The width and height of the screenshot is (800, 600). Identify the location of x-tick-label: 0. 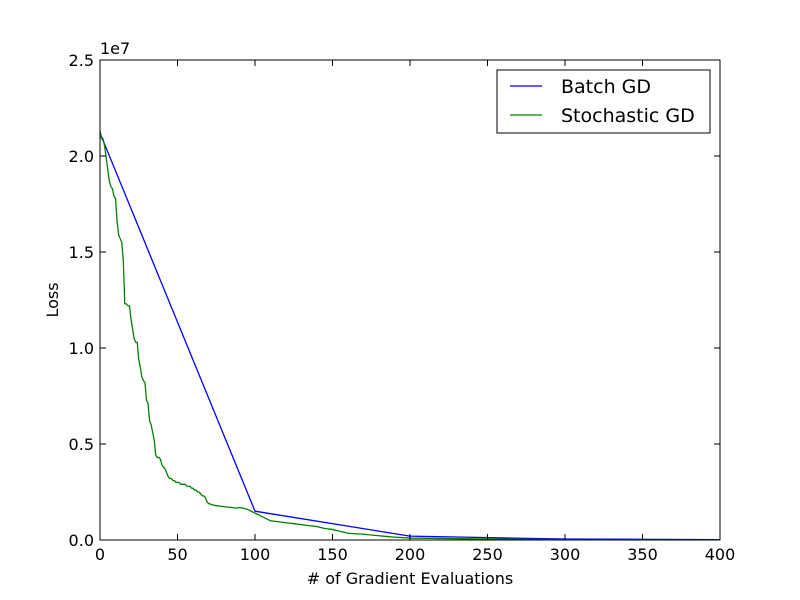
(100, 554).